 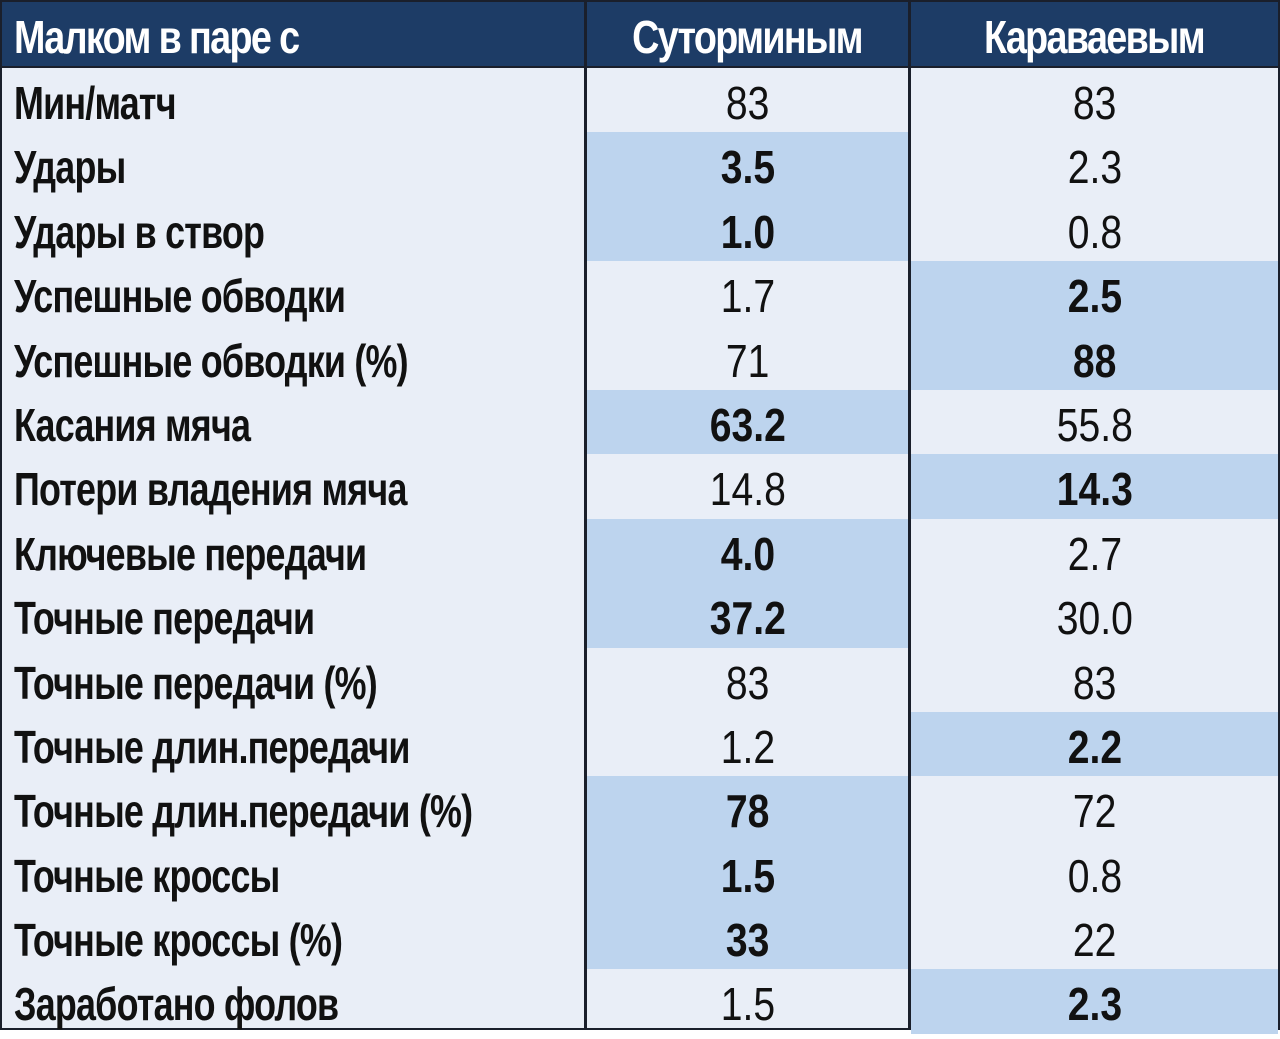 I want to click on value-sutormin: 37.2, so click(x=747, y=615).